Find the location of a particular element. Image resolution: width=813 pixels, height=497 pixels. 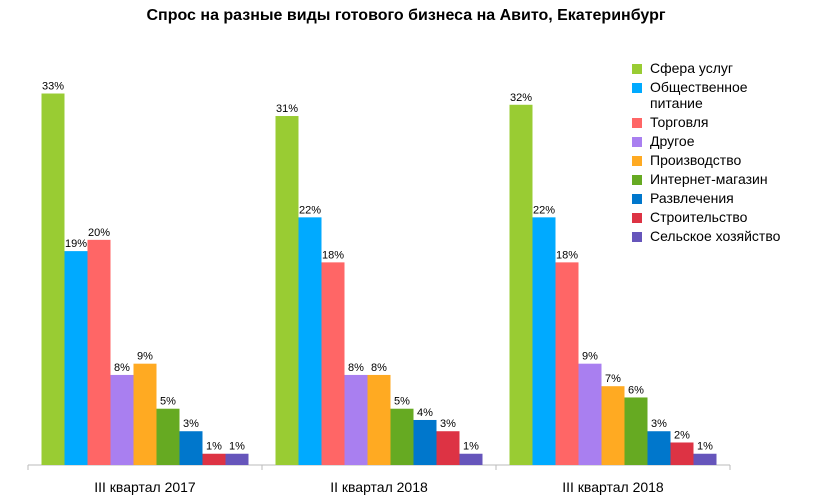

legend-item: Сфера услуг is located at coordinates (706, 68).